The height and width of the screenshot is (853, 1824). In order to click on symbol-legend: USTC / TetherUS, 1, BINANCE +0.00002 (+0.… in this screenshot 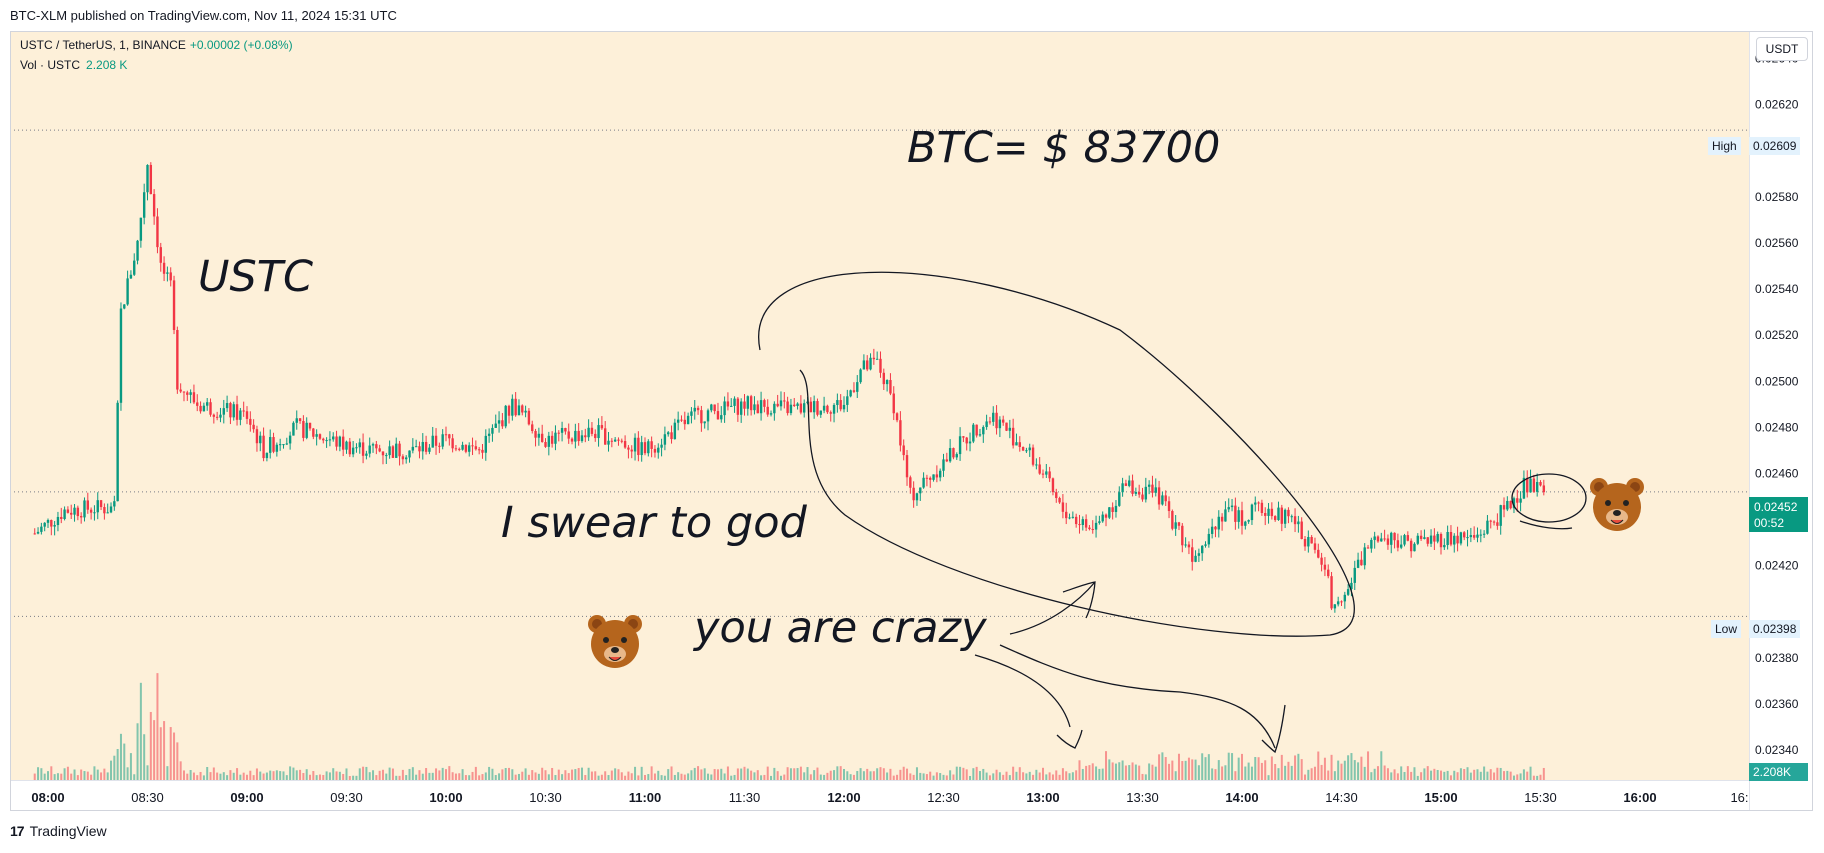, I will do `click(156, 45)`.